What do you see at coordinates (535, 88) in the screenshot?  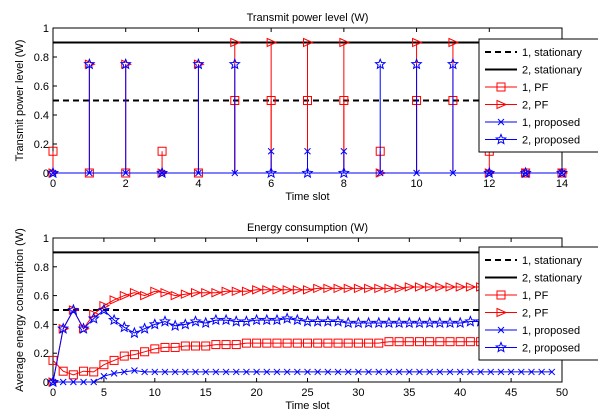 I see `legend-label: 1, PF` at bounding box center [535, 88].